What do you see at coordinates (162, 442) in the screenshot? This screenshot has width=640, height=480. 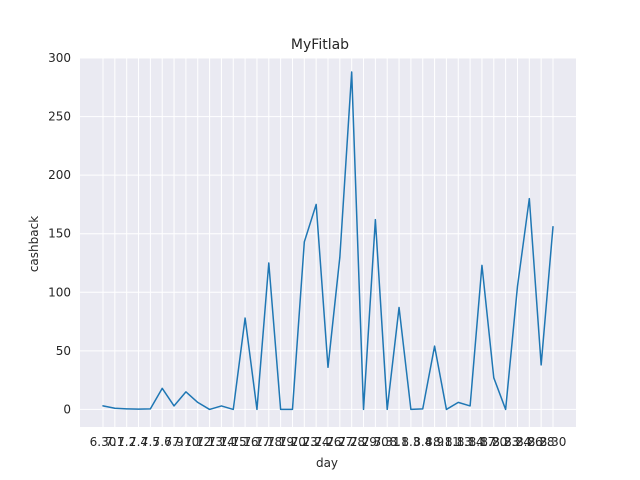 I see `x-tick-label: 7.6` at bounding box center [162, 442].